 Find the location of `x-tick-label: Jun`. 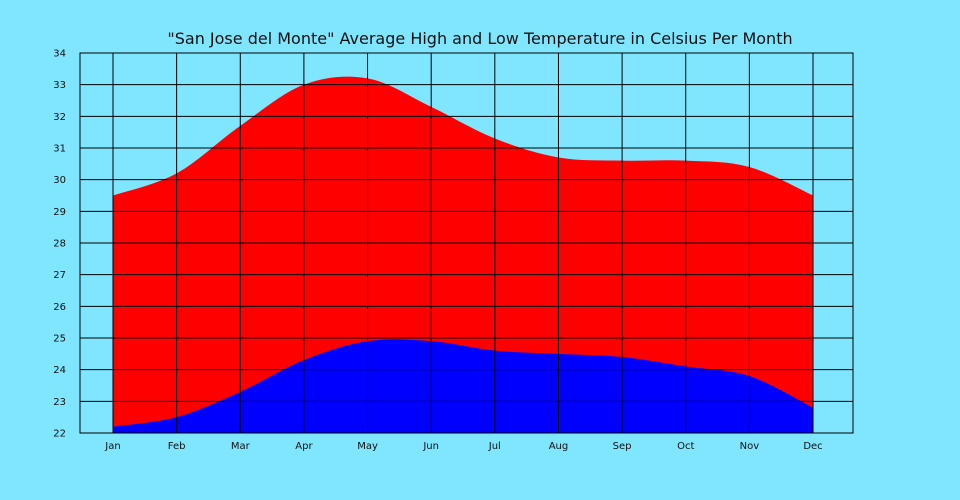

x-tick-label: Jun is located at coordinates (430, 446).